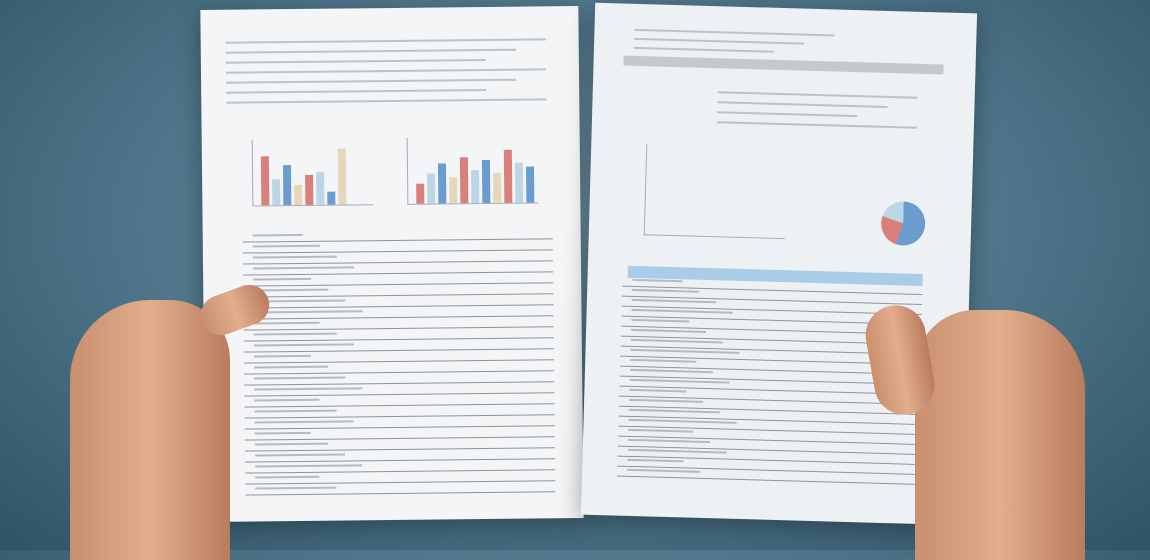 The image size is (1150, 560). I want to click on pie-chart, so click(903, 223).